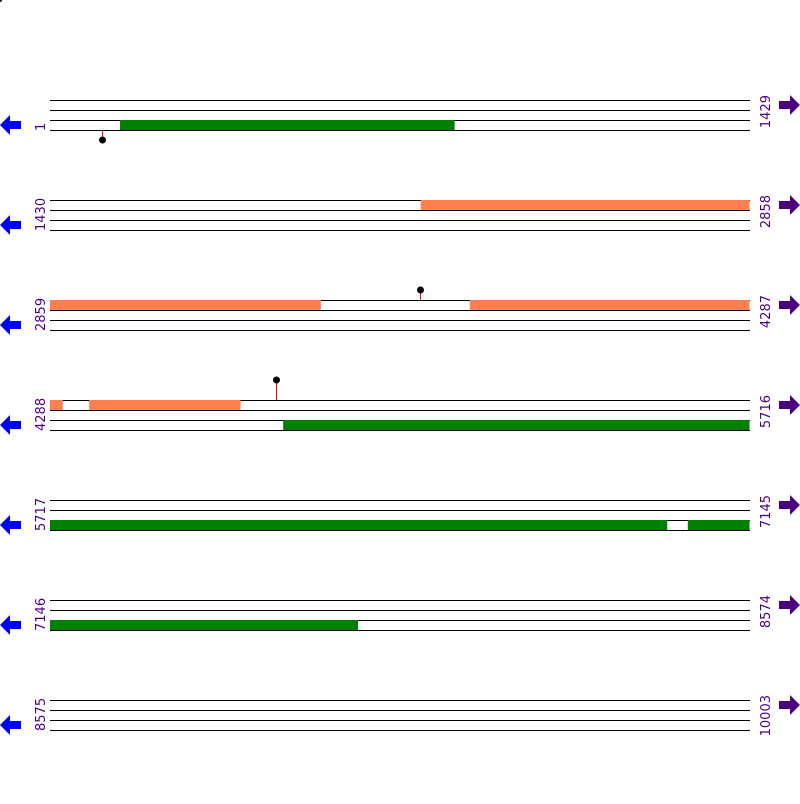 The width and height of the screenshot is (800, 804). What do you see at coordinates (400, 215) in the screenshot?
I see `row-1: 1430 2858` at bounding box center [400, 215].